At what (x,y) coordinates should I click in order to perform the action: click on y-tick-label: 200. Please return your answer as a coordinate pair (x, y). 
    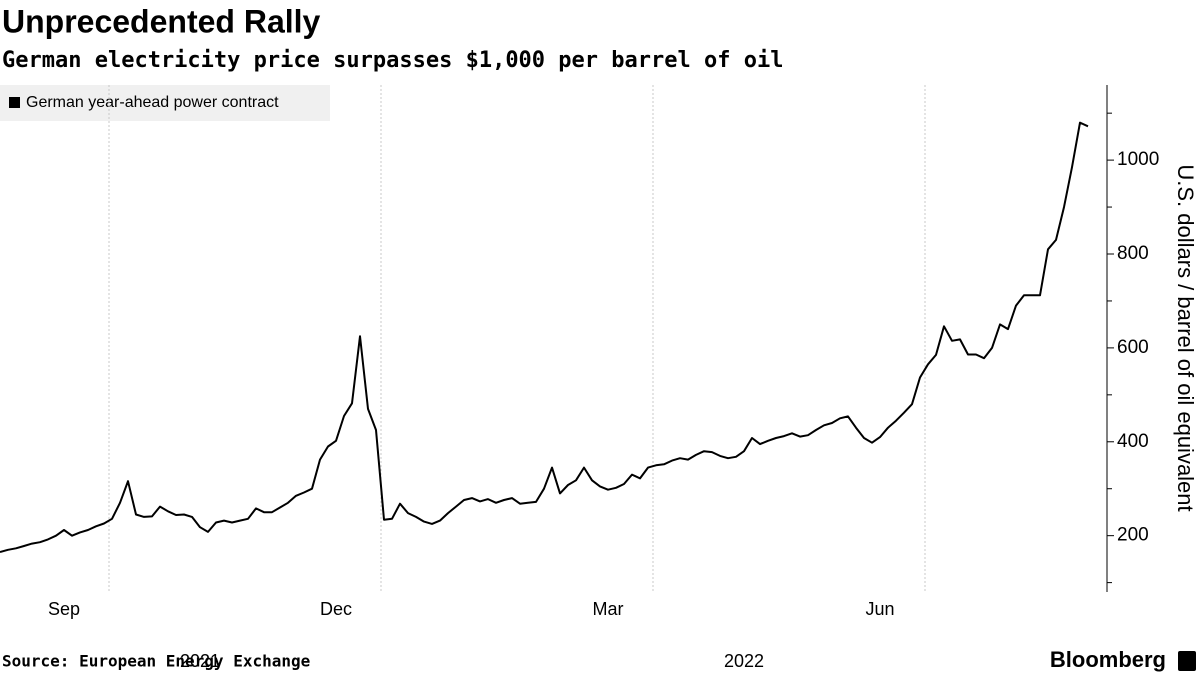
    Looking at the image, I should click on (1133, 535).